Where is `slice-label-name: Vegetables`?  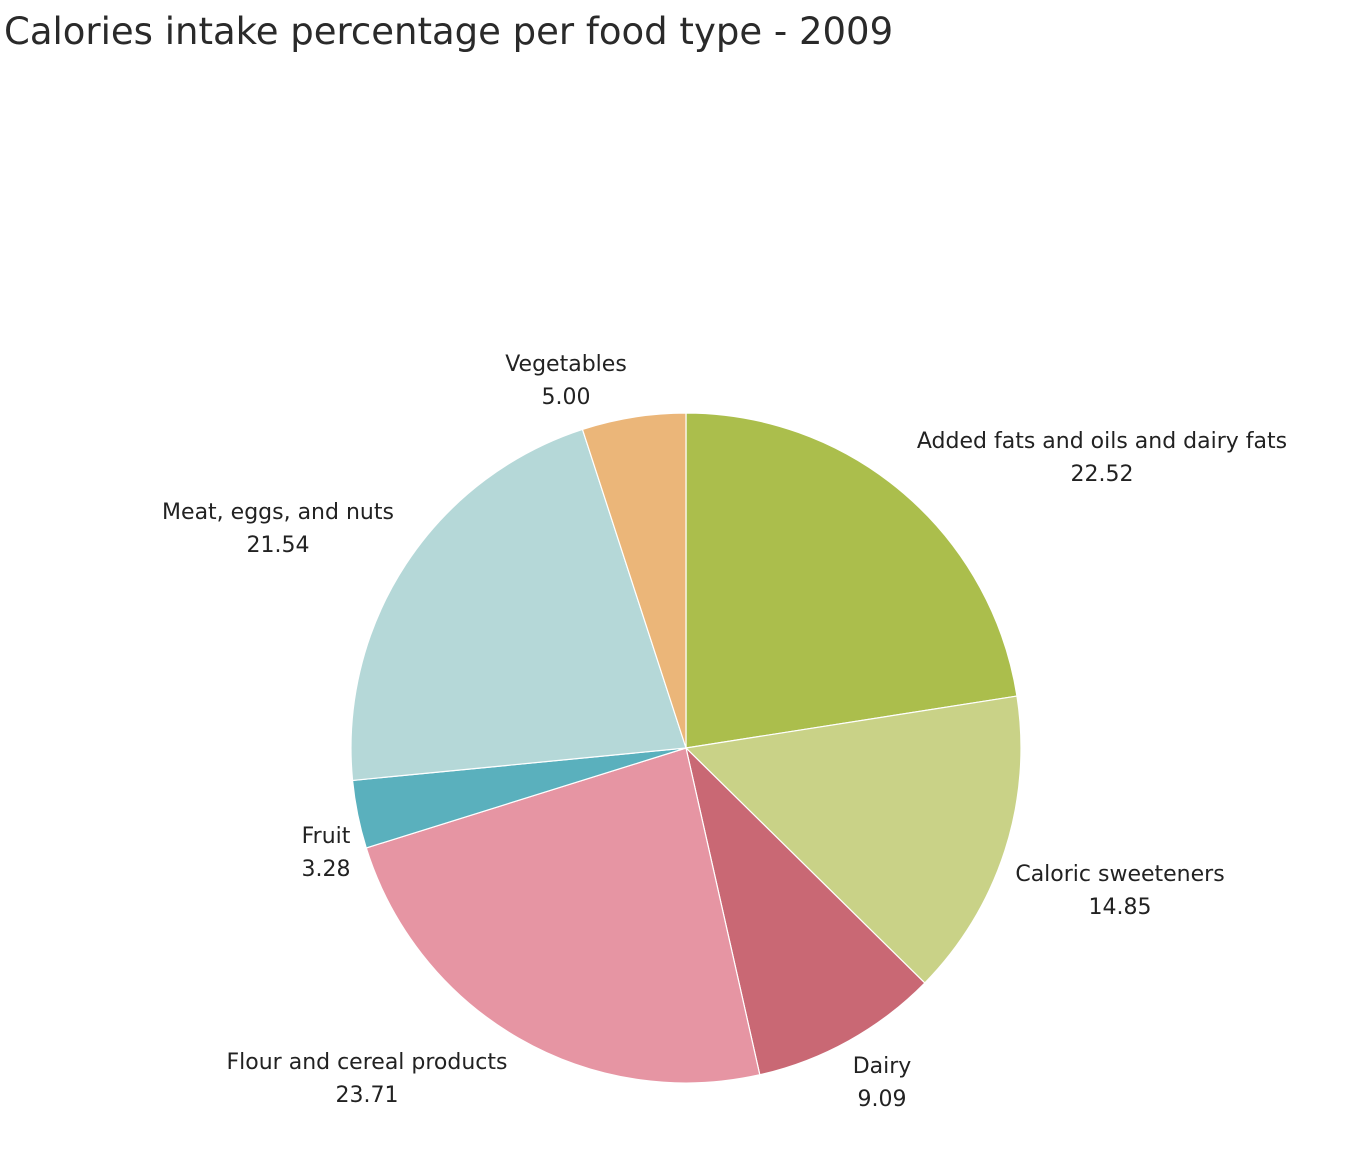 slice-label-name: Vegetables is located at coordinates (566, 364).